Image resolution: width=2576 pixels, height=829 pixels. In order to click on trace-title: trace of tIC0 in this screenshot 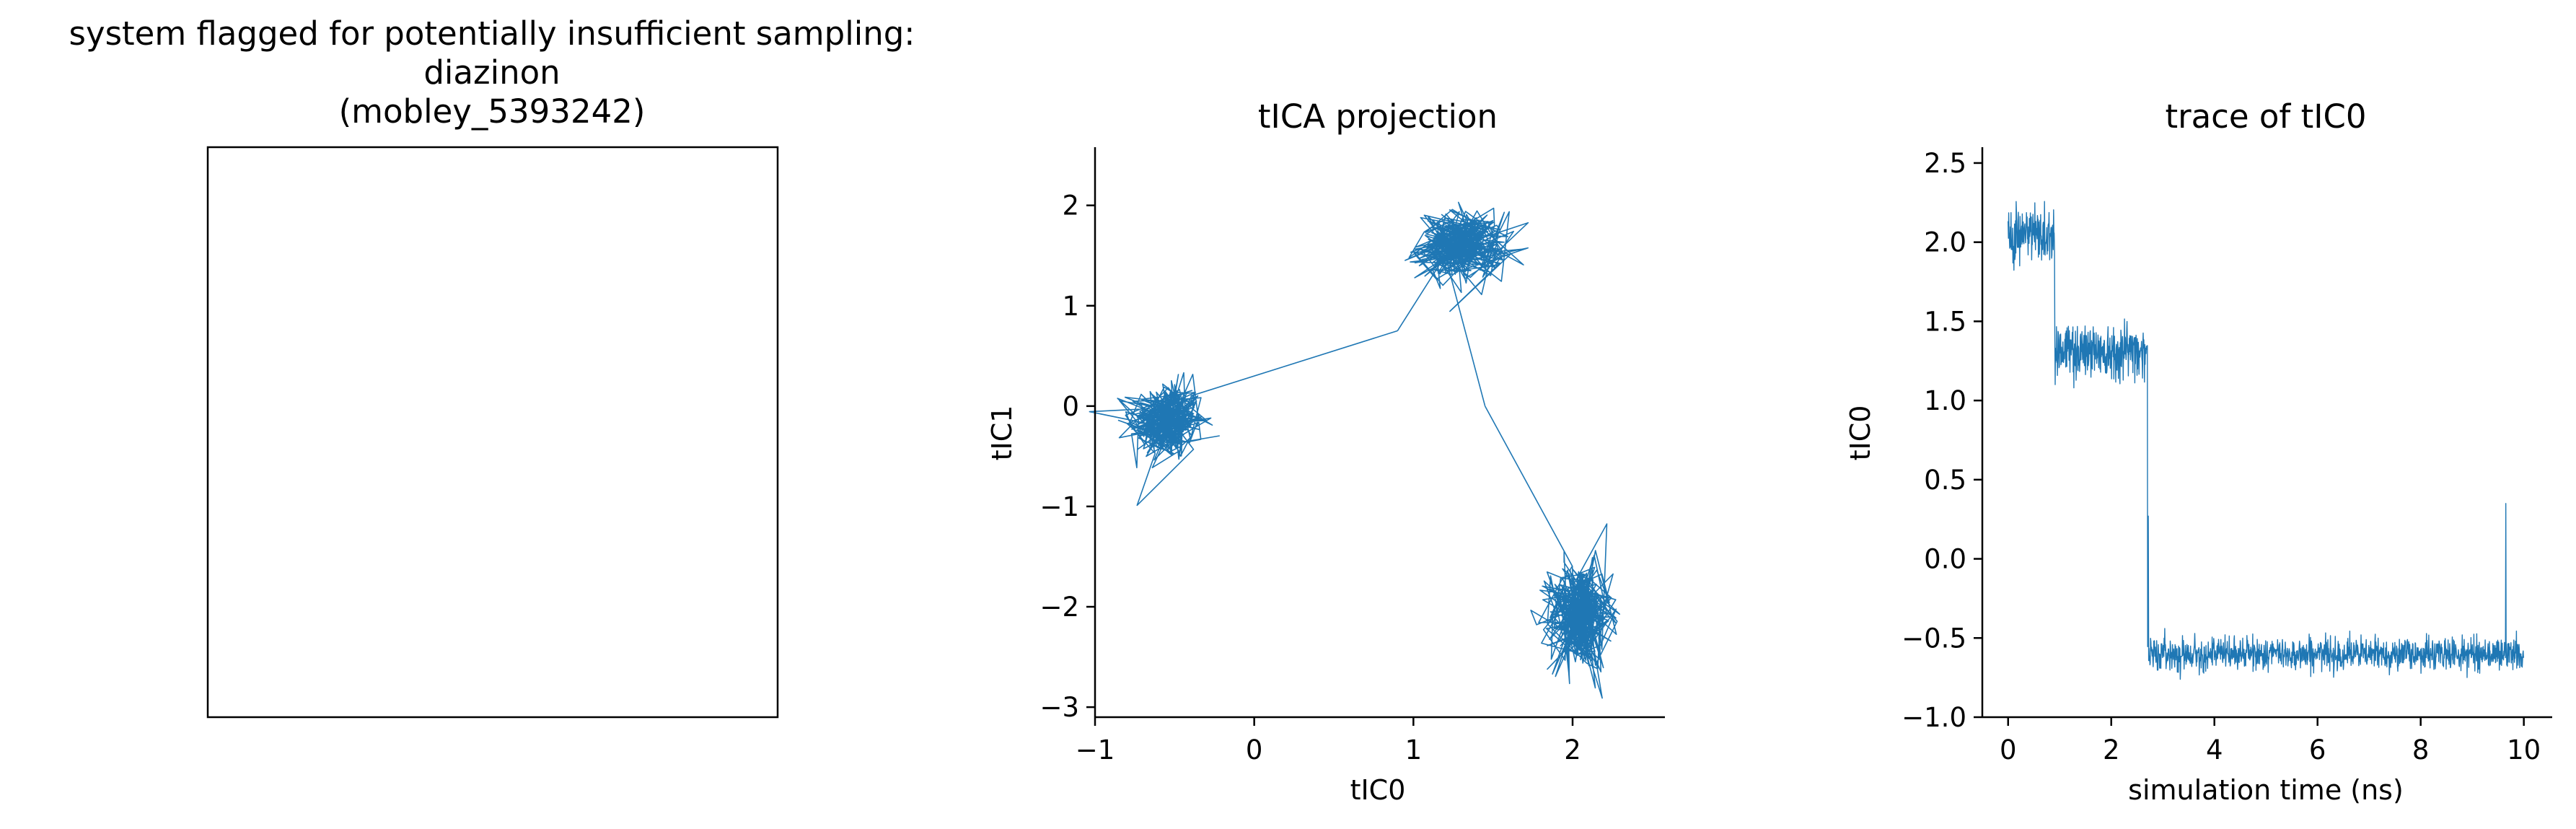, I will do `click(2265, 117)`.